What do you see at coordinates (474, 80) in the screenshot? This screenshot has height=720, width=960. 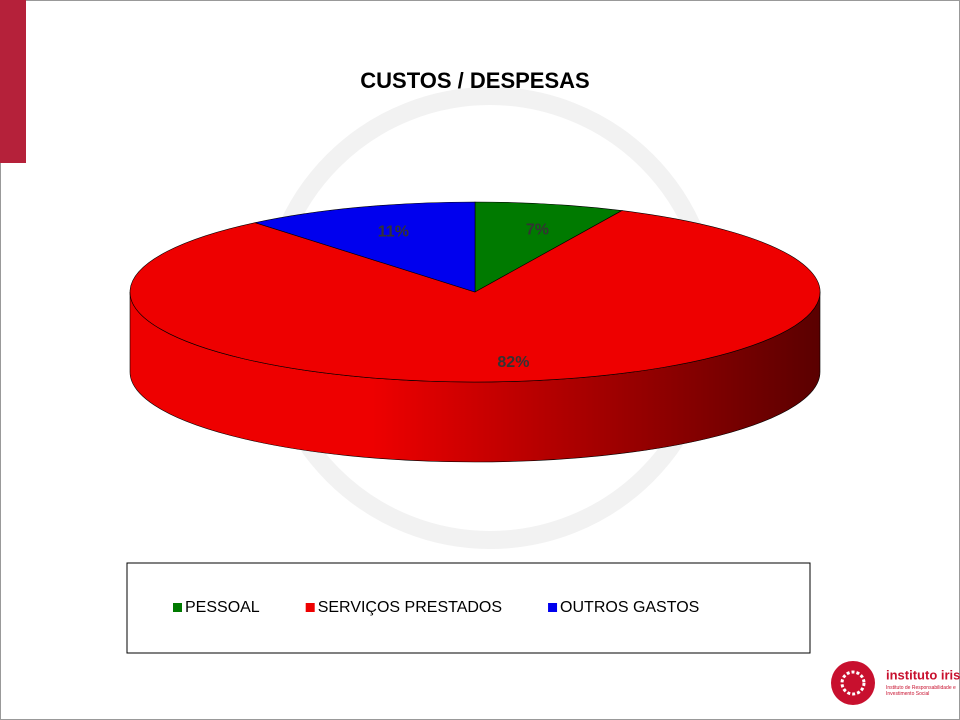 I see `chart-title: CUSTOS / DESPESAS` at bounding box center [474, 80].